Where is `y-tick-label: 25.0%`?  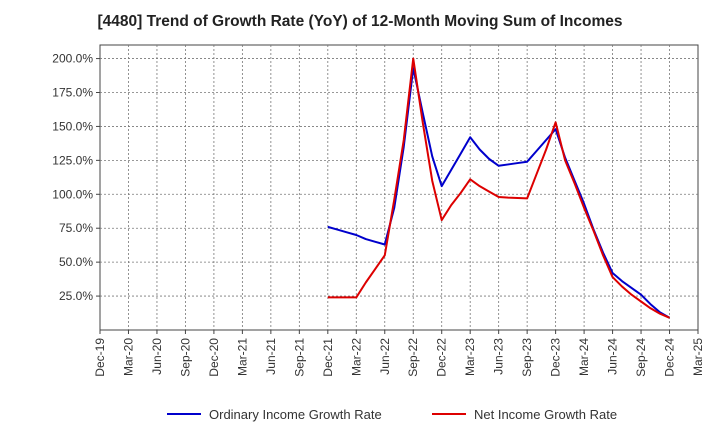
y-tick-label: 25.0% is located at coordinates (76, 296).